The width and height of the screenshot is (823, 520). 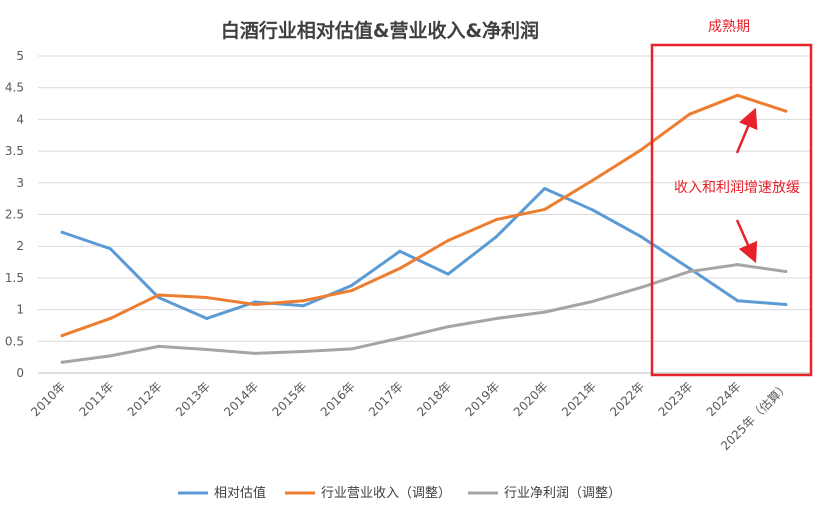 I want to click on x-tick-label: 2022年, so click(x=627, y=399).